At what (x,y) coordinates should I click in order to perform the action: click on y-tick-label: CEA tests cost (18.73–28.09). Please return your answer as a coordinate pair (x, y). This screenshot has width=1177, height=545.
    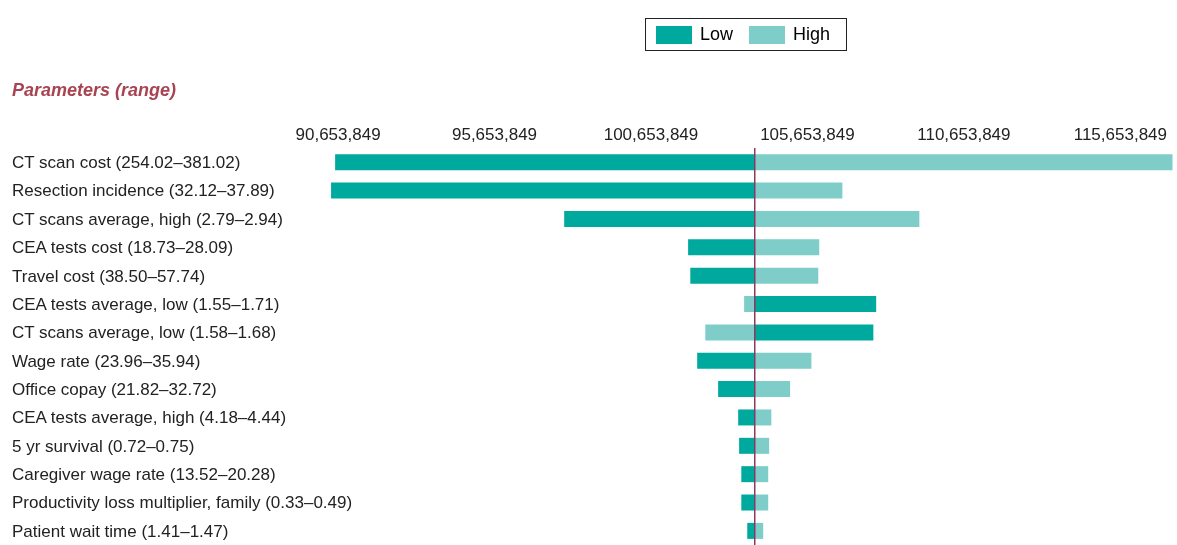
    Looking at the image, I should click on (123, 248).